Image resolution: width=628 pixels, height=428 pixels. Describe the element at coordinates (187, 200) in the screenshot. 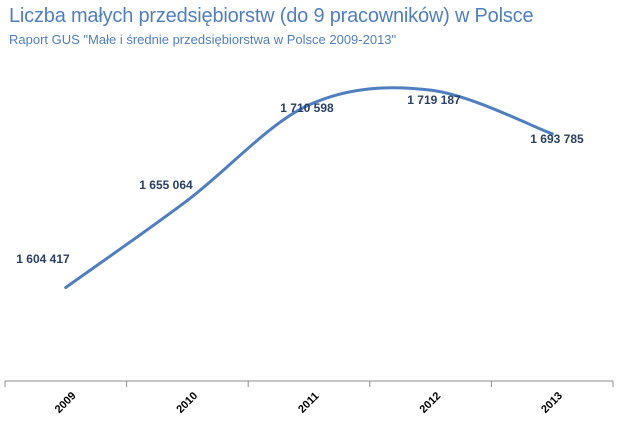

I see `data-point-2010` at that location.